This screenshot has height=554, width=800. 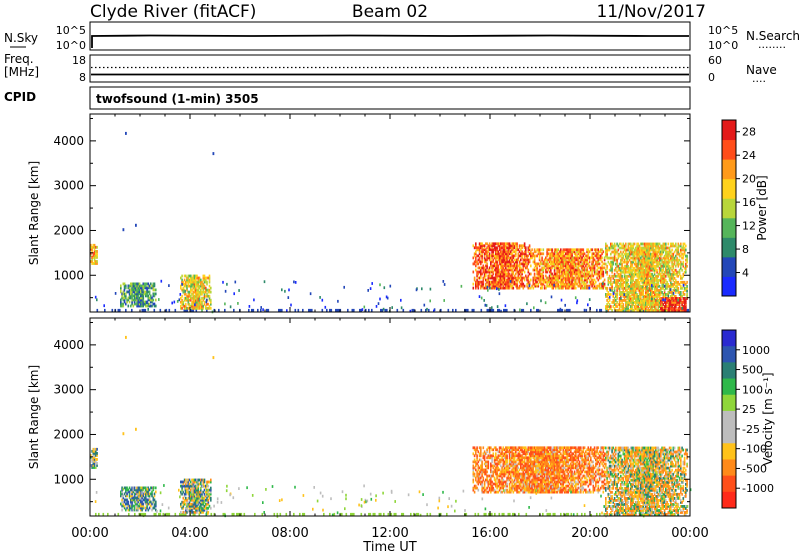 I want to click on sparse-echo-cell, so click(x=682, y=308).